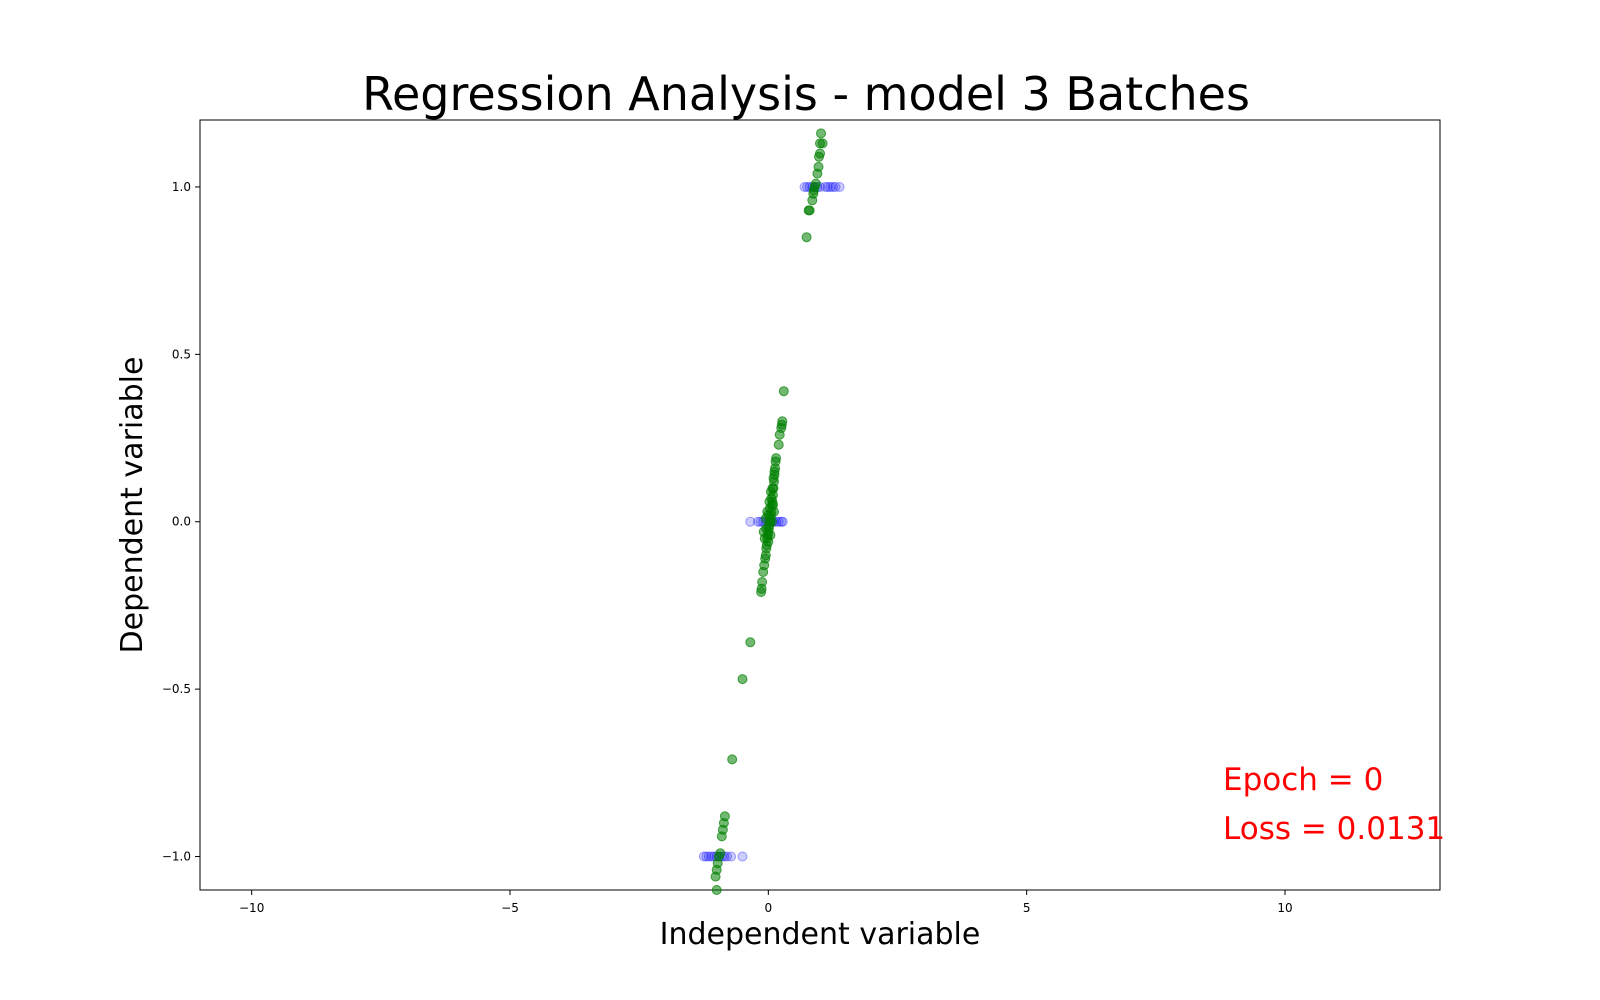  Describe the element at coordinates (510, 908) in the screenshot. I see `x-tick-label: −5` at that location.